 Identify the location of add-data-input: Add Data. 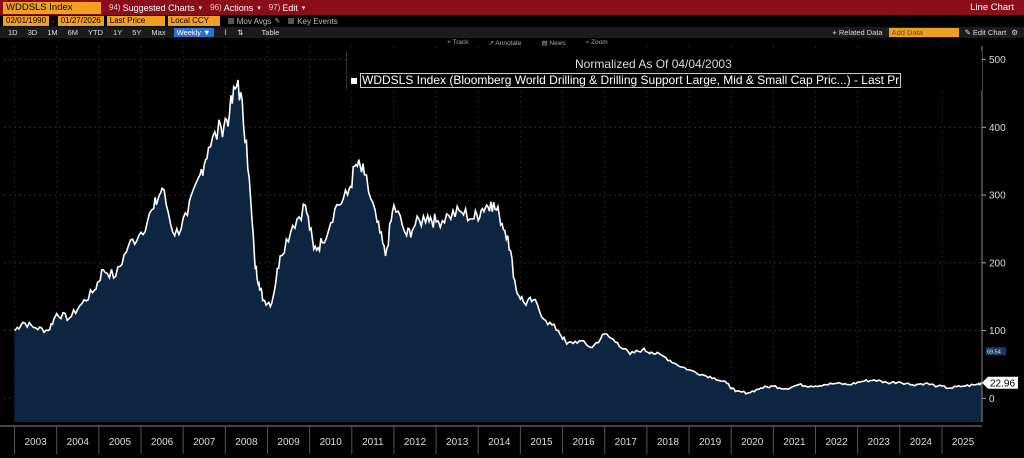
(923, 32).